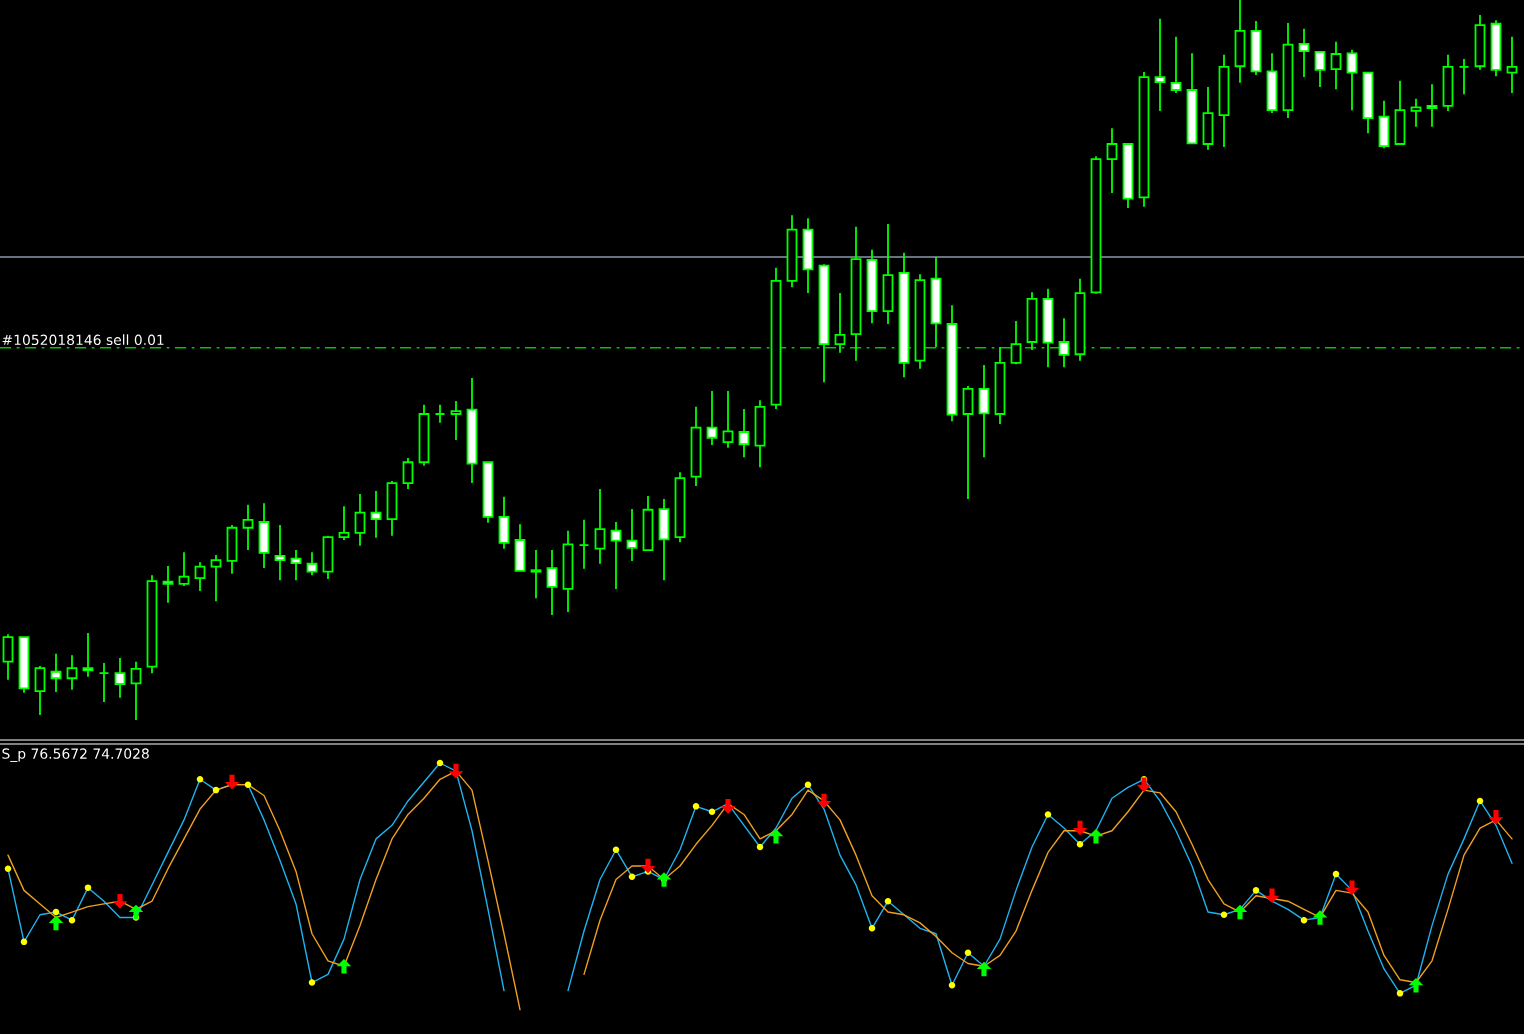  I want to click on ref-line-label: #1052018146 sell 0.01, so click(83, 340).